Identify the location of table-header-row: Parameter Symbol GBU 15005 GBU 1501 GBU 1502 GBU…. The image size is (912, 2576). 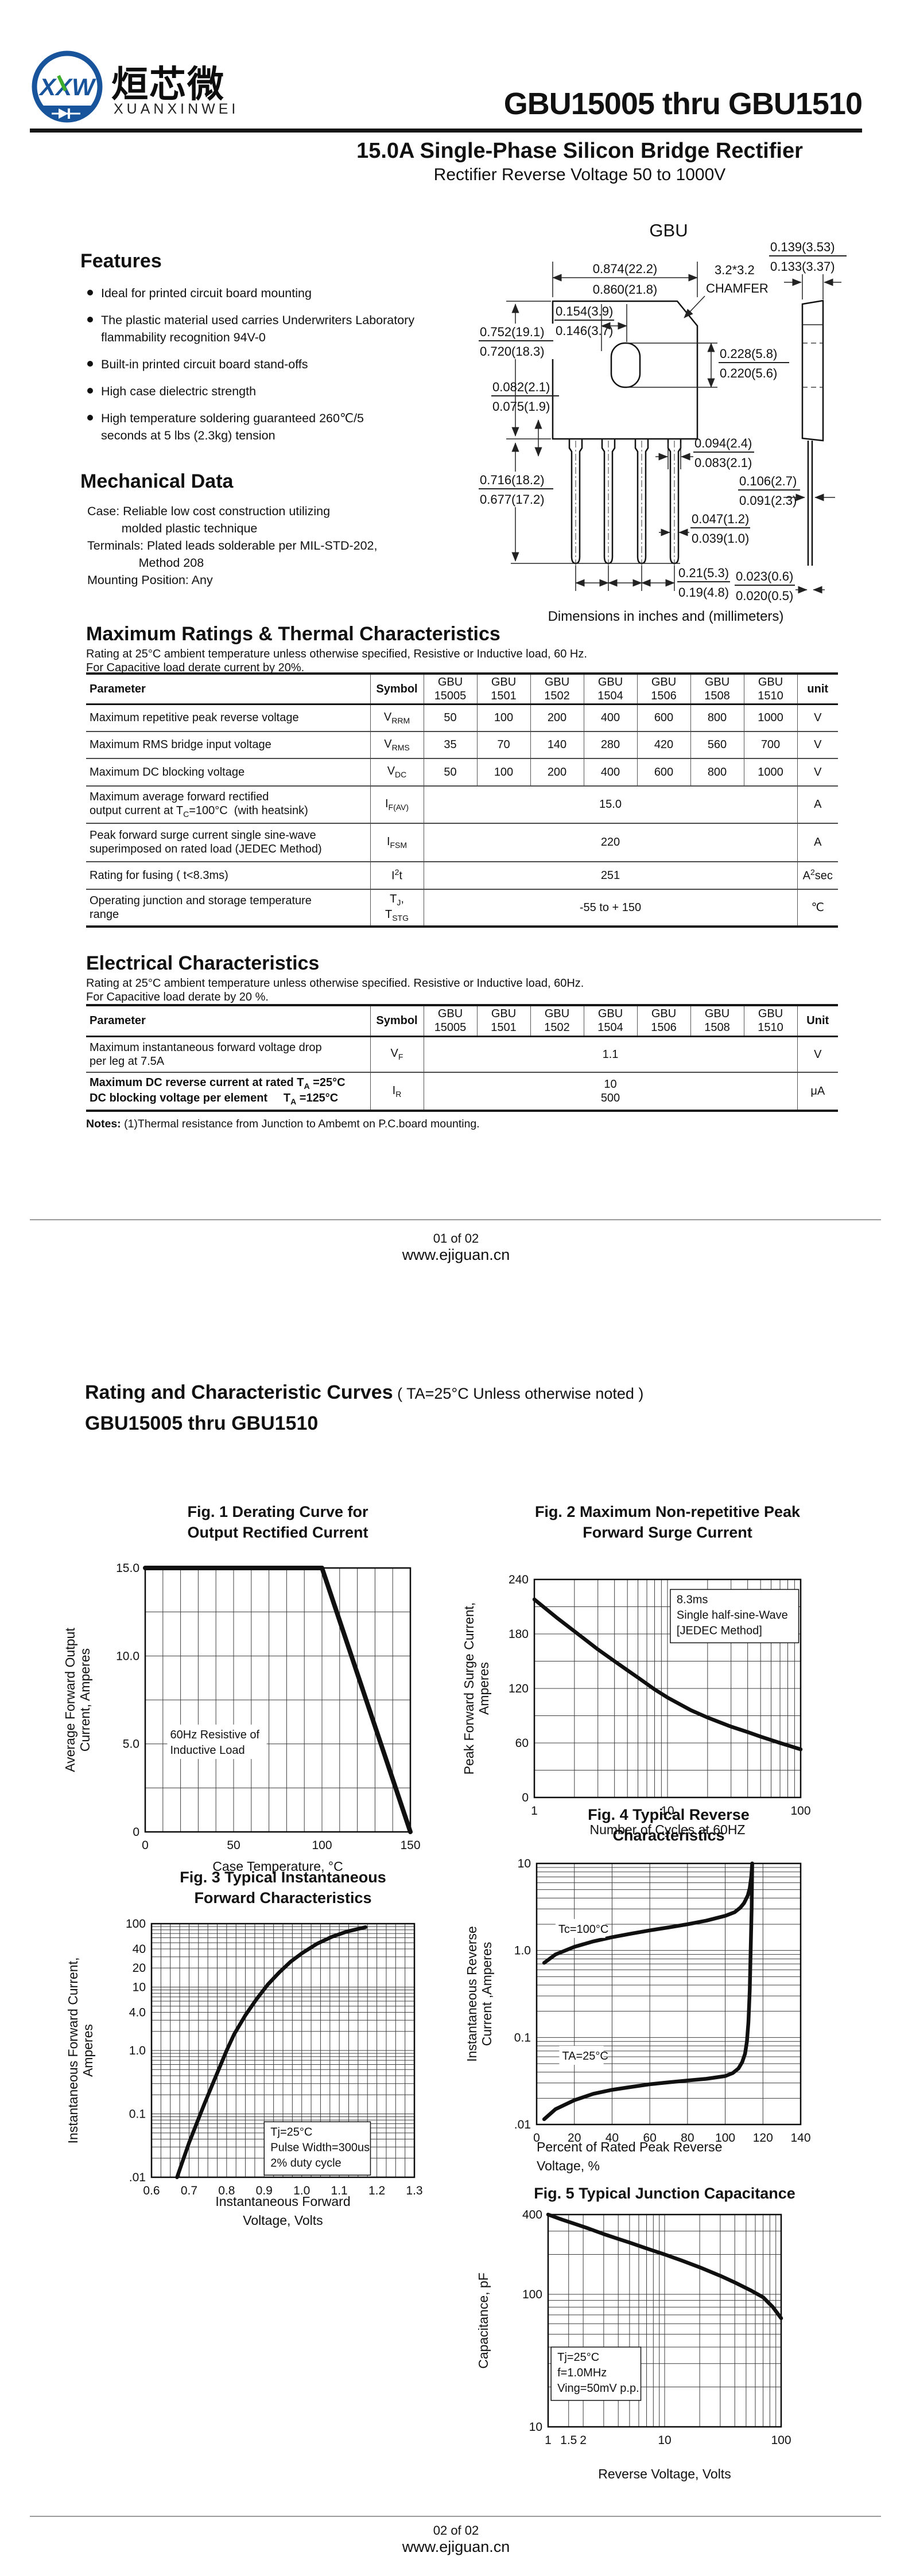
(462, 1021).